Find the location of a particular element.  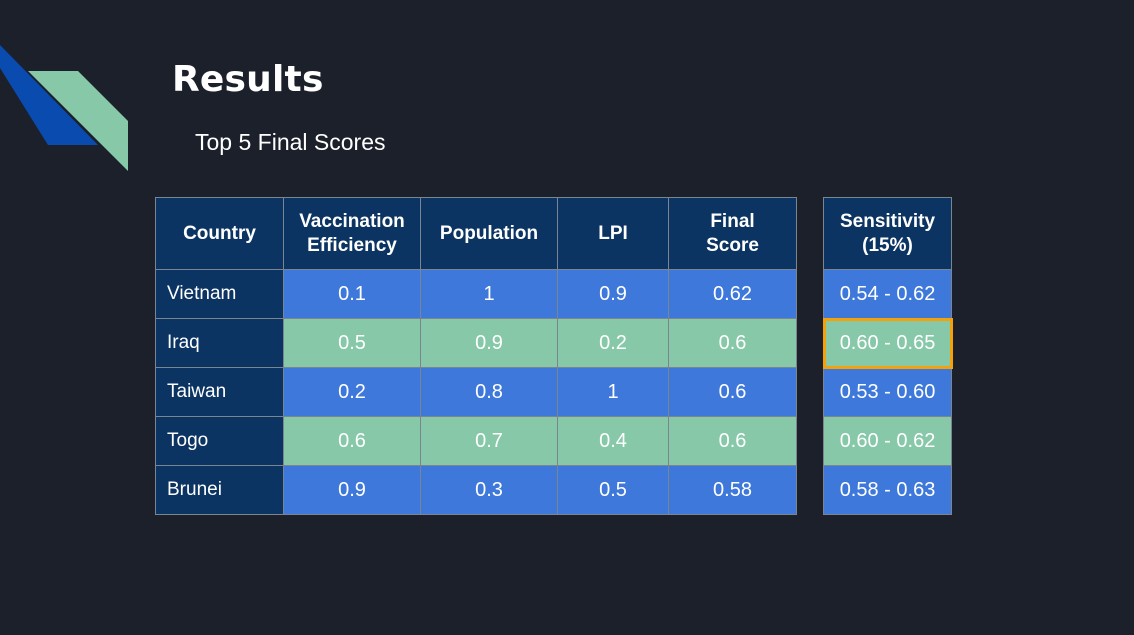

table-row: Taiwan 0.2 0.8 1 0.6 is located at coordinates (476, 392).